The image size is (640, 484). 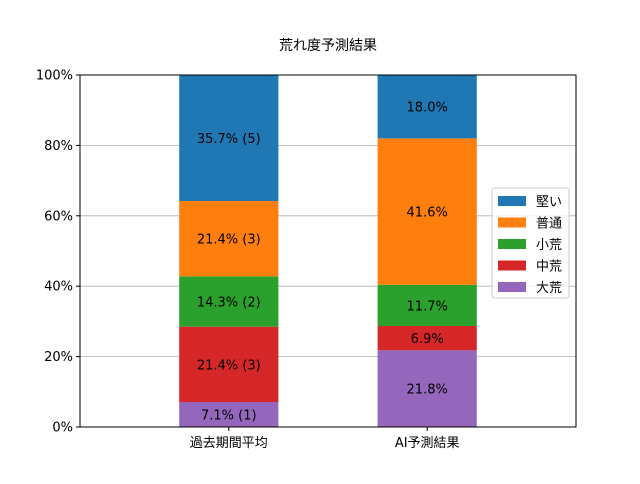 What do you see at coordinates (62, 428) in the screenshot?
I see `y-tick-label: 0%` at bounding box center [62, 428].